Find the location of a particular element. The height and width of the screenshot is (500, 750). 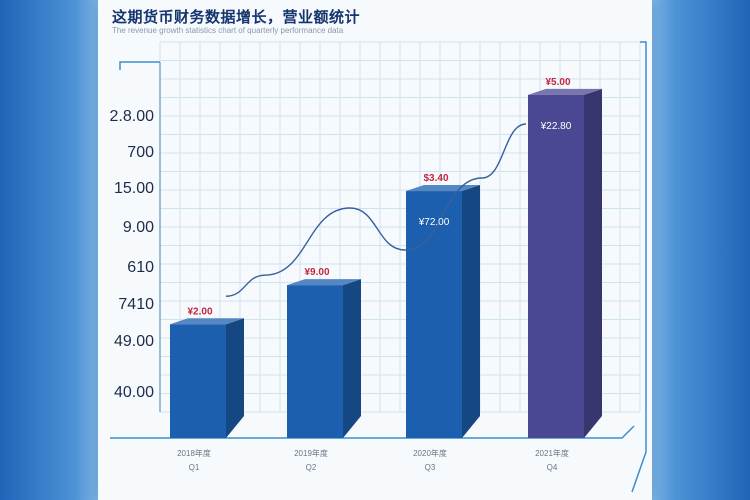

x-category-label: Q2 is located at coordinates (311, 467).